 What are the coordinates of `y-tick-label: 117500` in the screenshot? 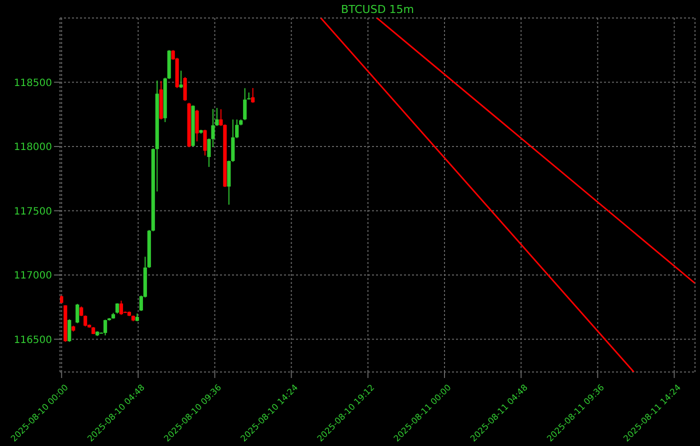 It's located at (33, 212).